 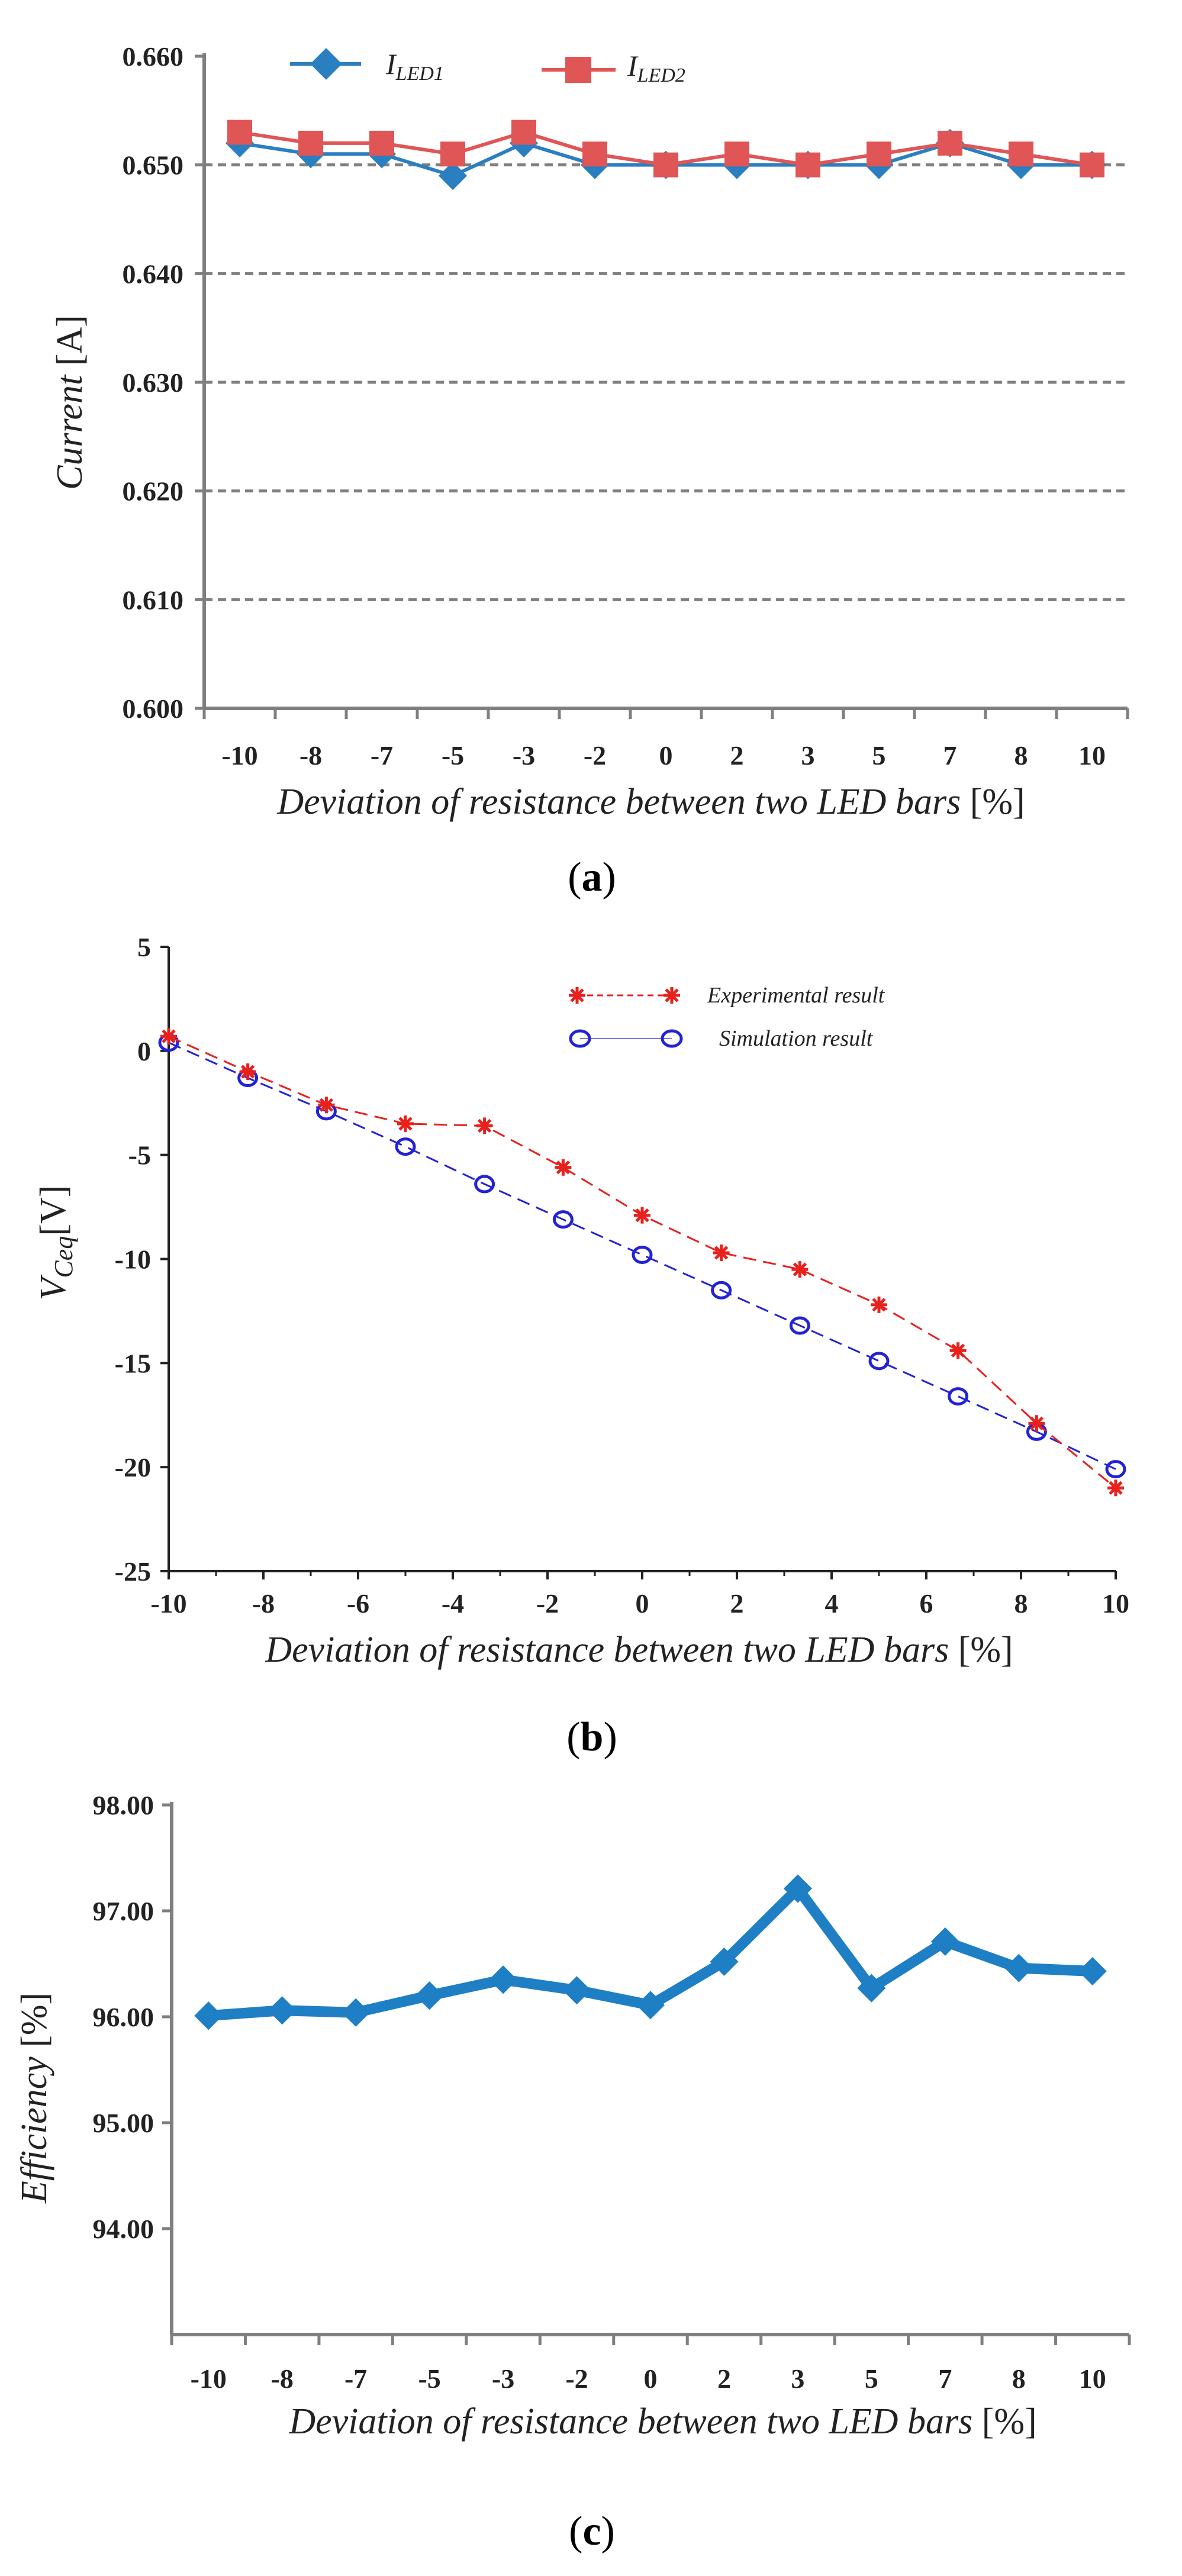 I want to click on x-tick-label: 5, so click(x=871, y=2379).